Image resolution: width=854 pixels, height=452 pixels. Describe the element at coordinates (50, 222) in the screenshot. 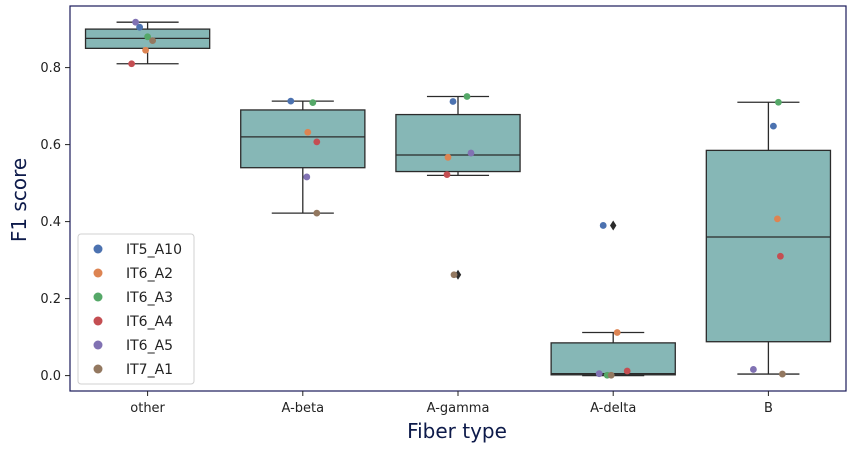

I see `y-tick-label: 0.4` at that location.